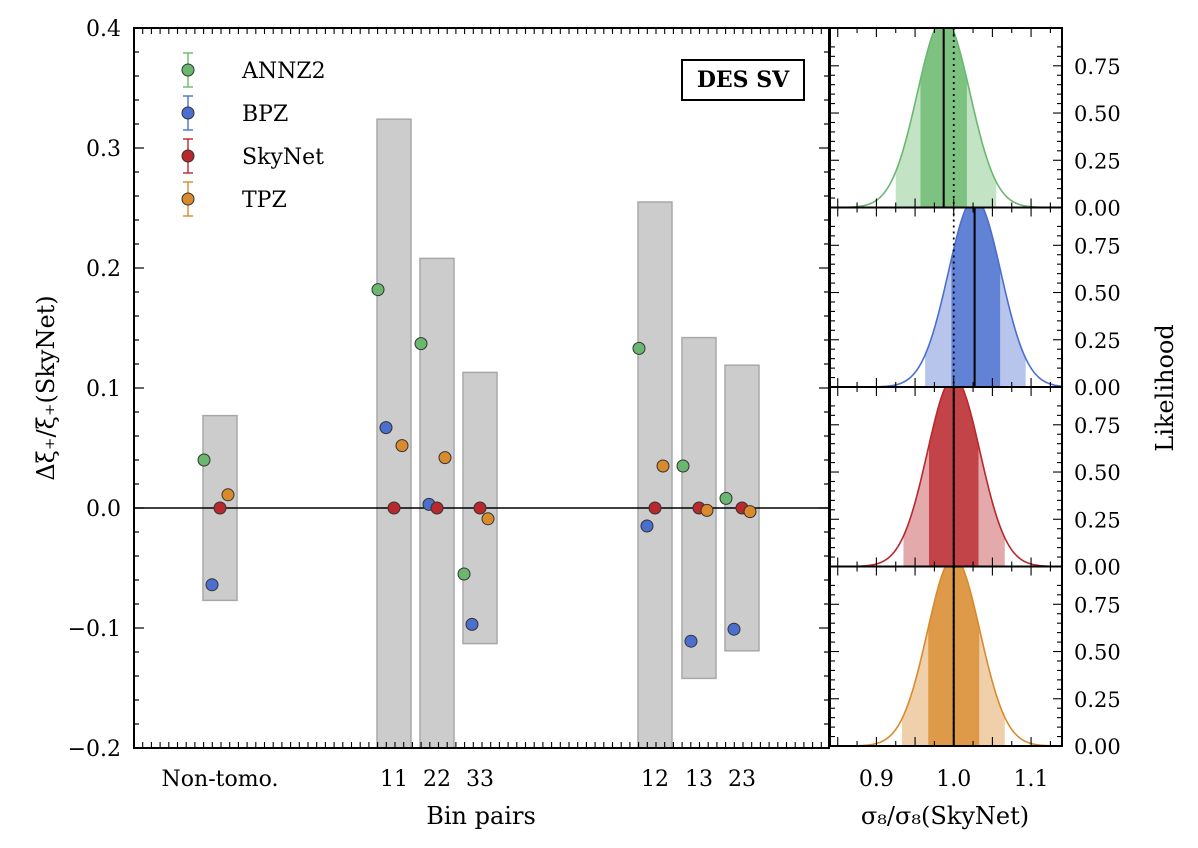  Describe the element at coordinates (1031, 779) in the screenshot. I see `side-x-tick-label: 1.1` at that location.